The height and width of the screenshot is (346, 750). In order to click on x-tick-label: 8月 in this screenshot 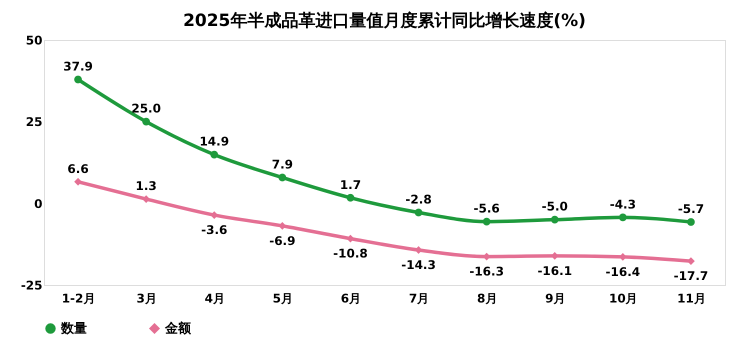, I will do `click(487, 299)`.